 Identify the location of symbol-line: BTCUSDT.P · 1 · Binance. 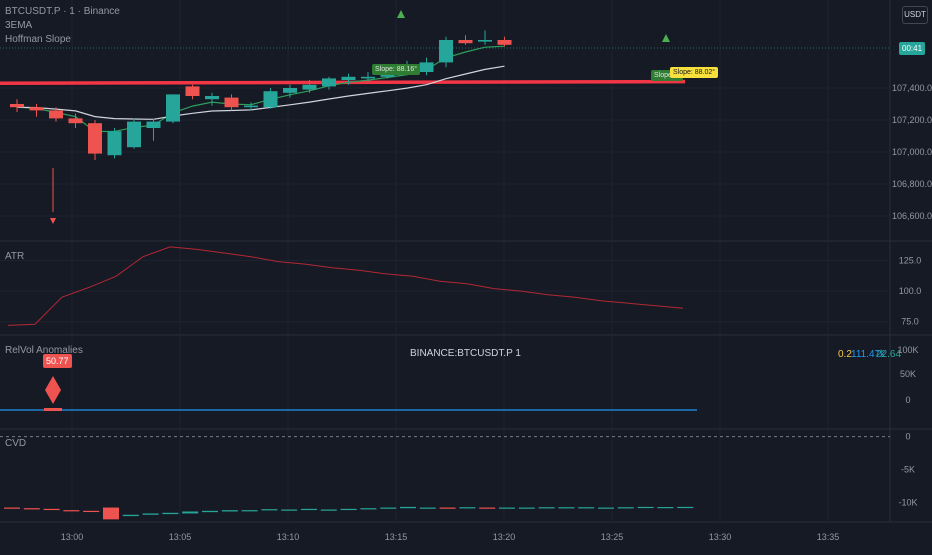
(62, 11).